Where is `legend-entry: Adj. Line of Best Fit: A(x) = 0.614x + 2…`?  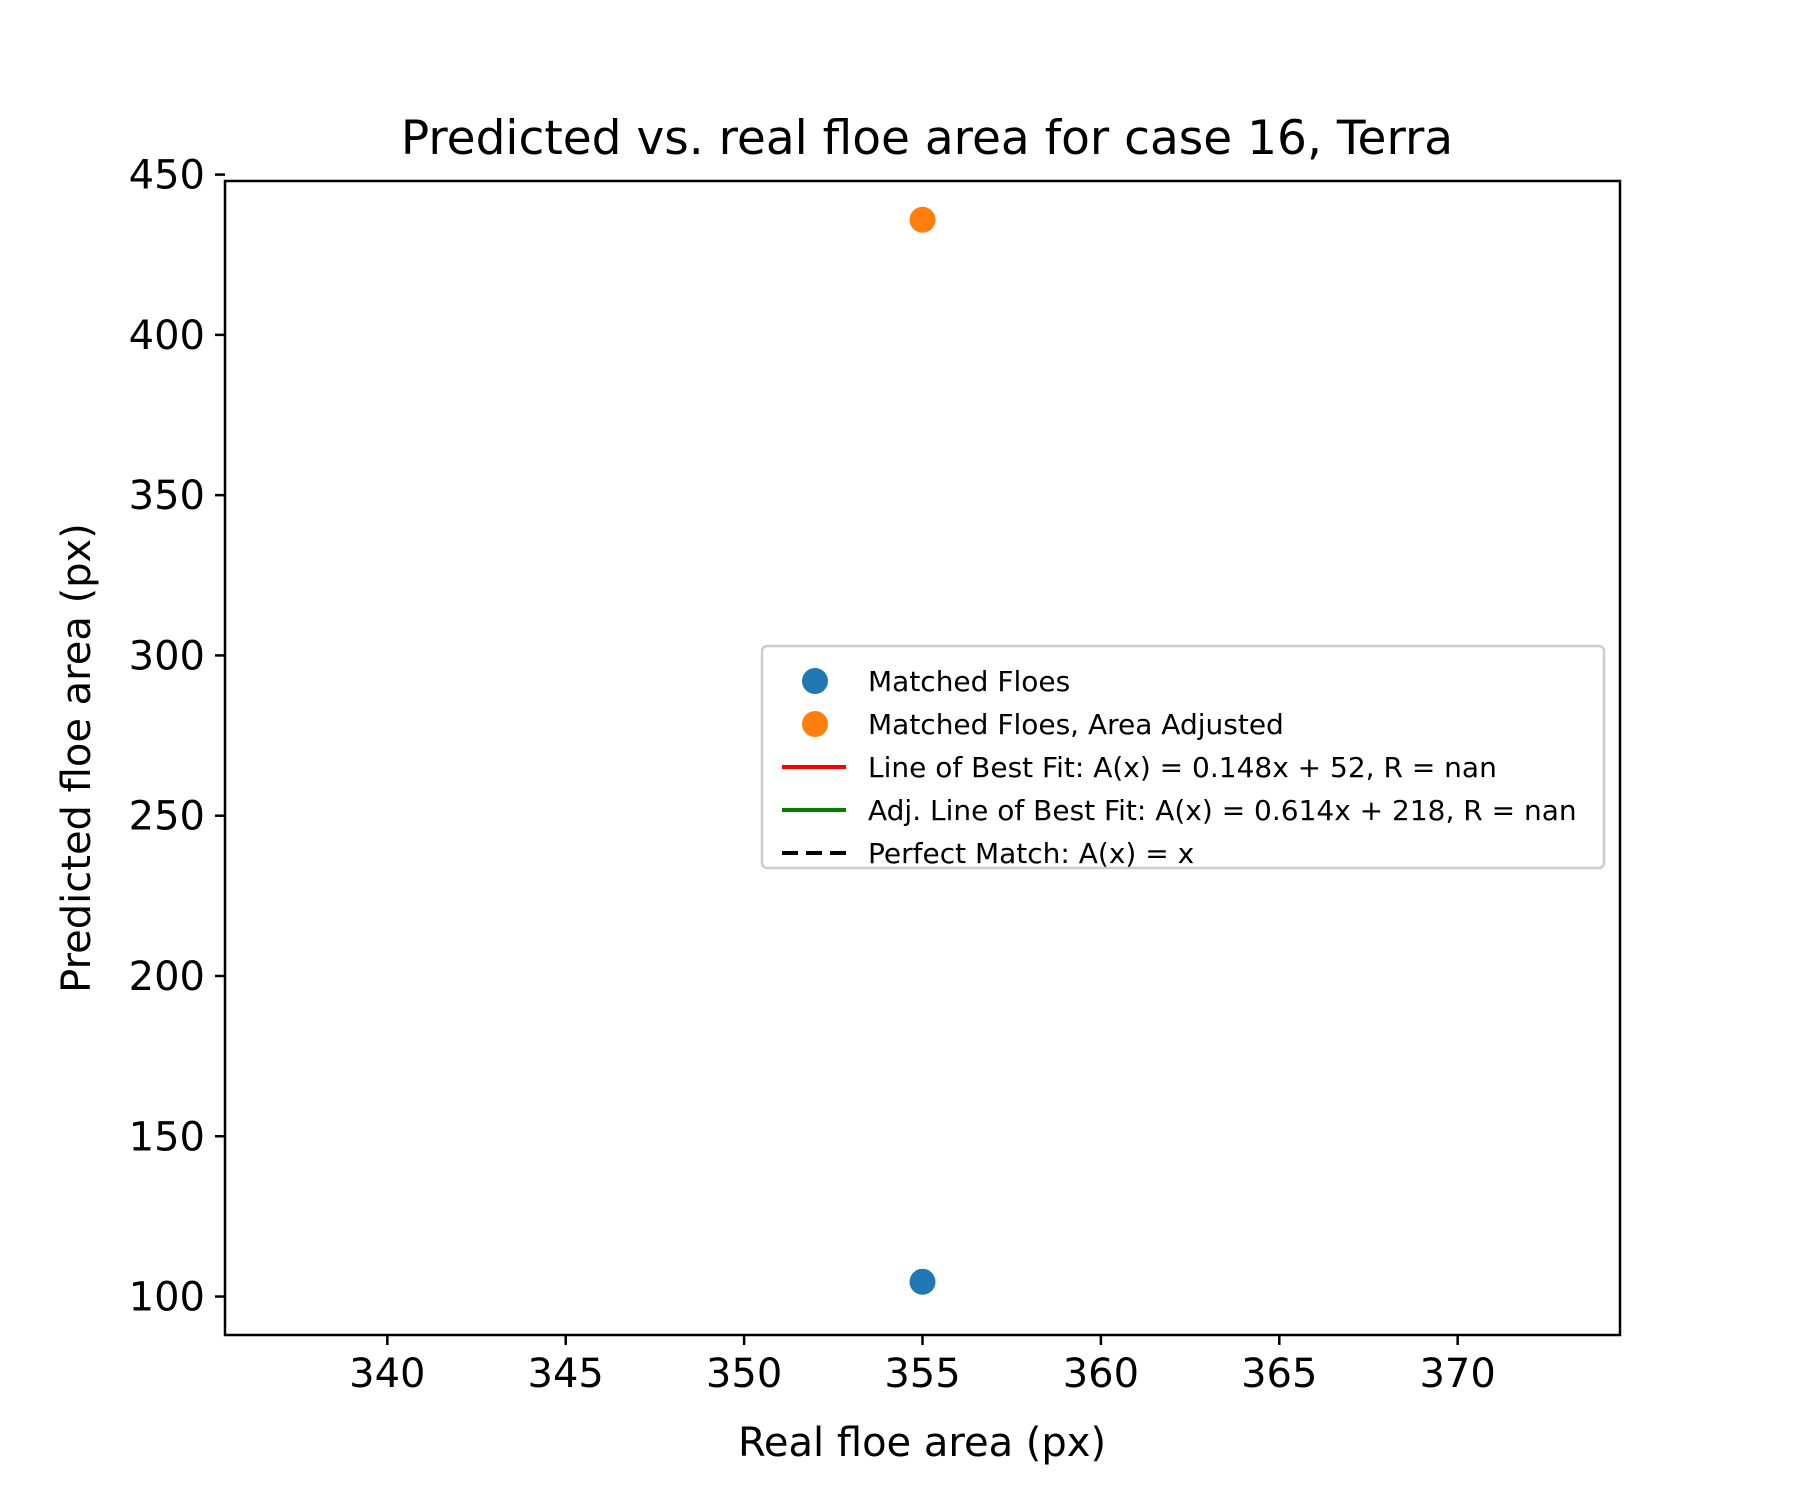 legend-entry: Adj. Line of Best Fit: A(x) = 0.614x + 2… is located at coordinates (1179, 810).